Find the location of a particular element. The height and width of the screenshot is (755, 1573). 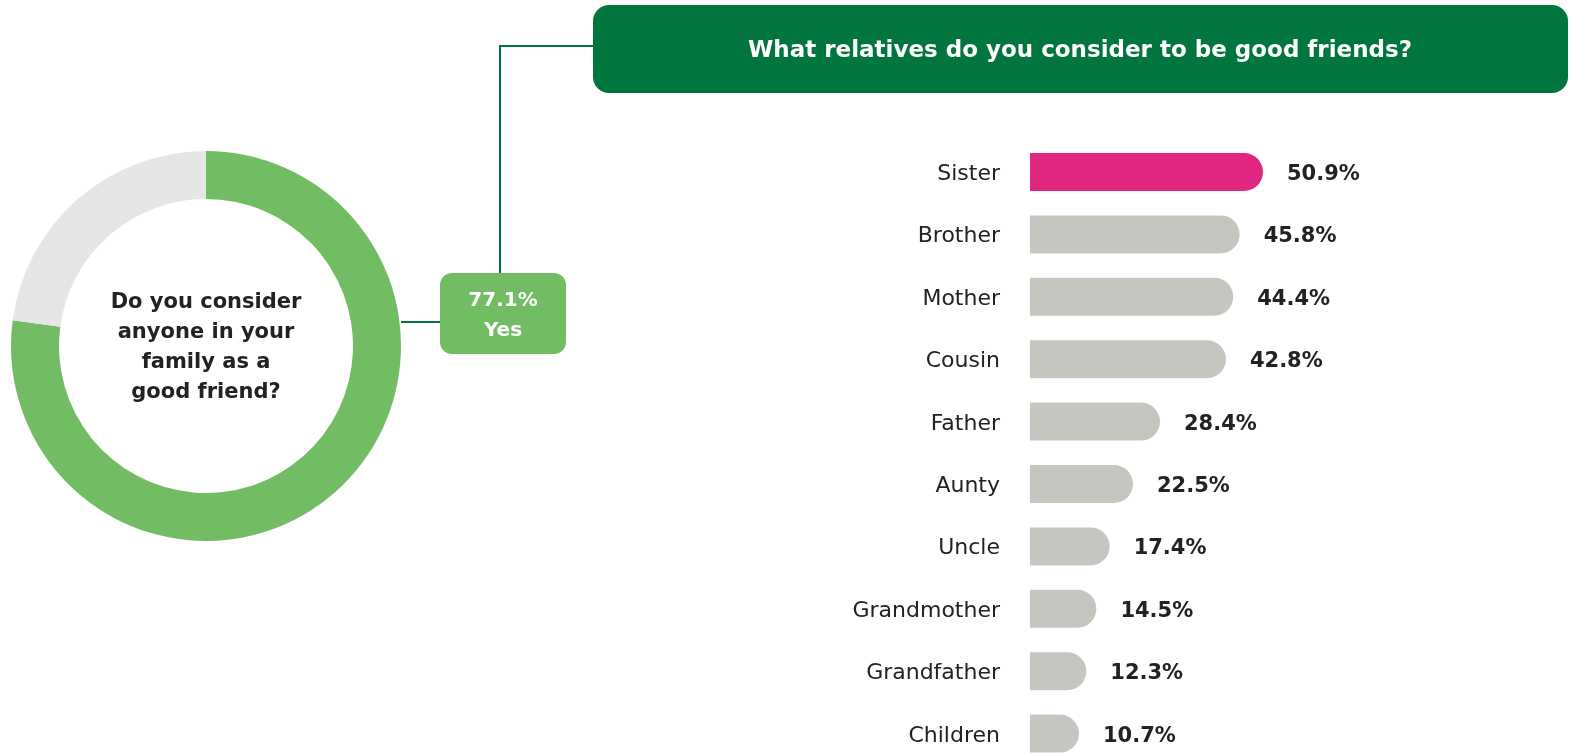

data-label: 28.4% is located at coordinates (1220, 422).